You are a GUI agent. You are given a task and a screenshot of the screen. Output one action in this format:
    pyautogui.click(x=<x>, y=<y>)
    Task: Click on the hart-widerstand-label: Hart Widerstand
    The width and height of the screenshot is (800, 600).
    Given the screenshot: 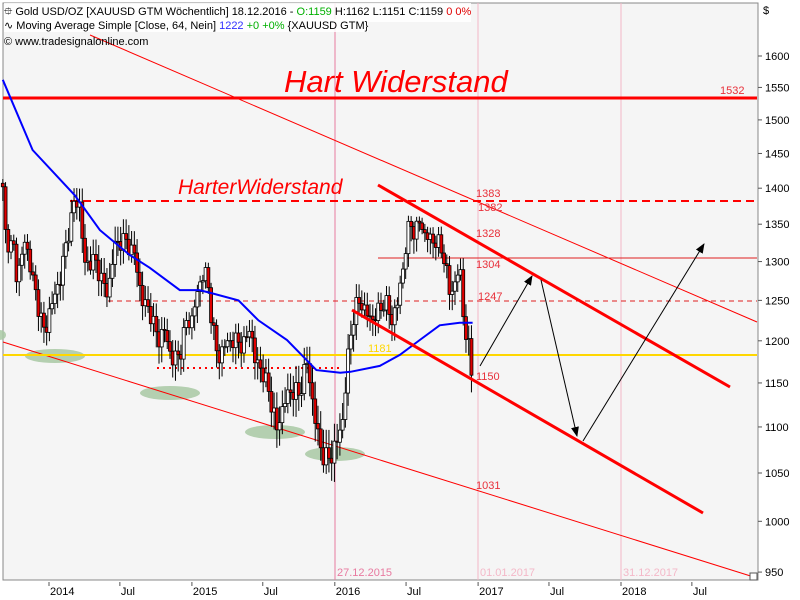 What is the action you would take?
    pyautogui.click(x=396, y=81)
    